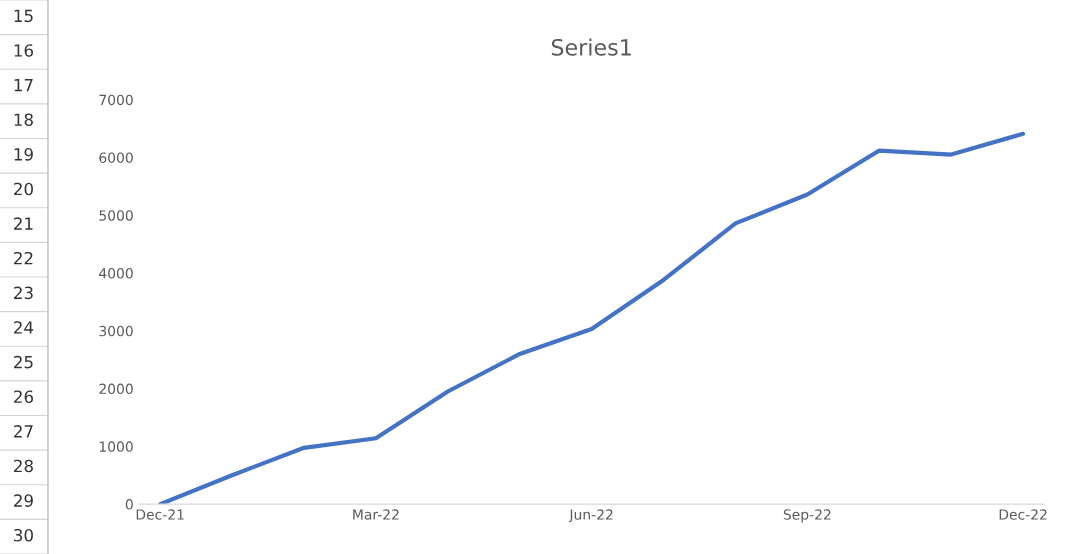  Describe the element at coordinates (23, 258) in the screenshot. I see `text: 22` at that location.